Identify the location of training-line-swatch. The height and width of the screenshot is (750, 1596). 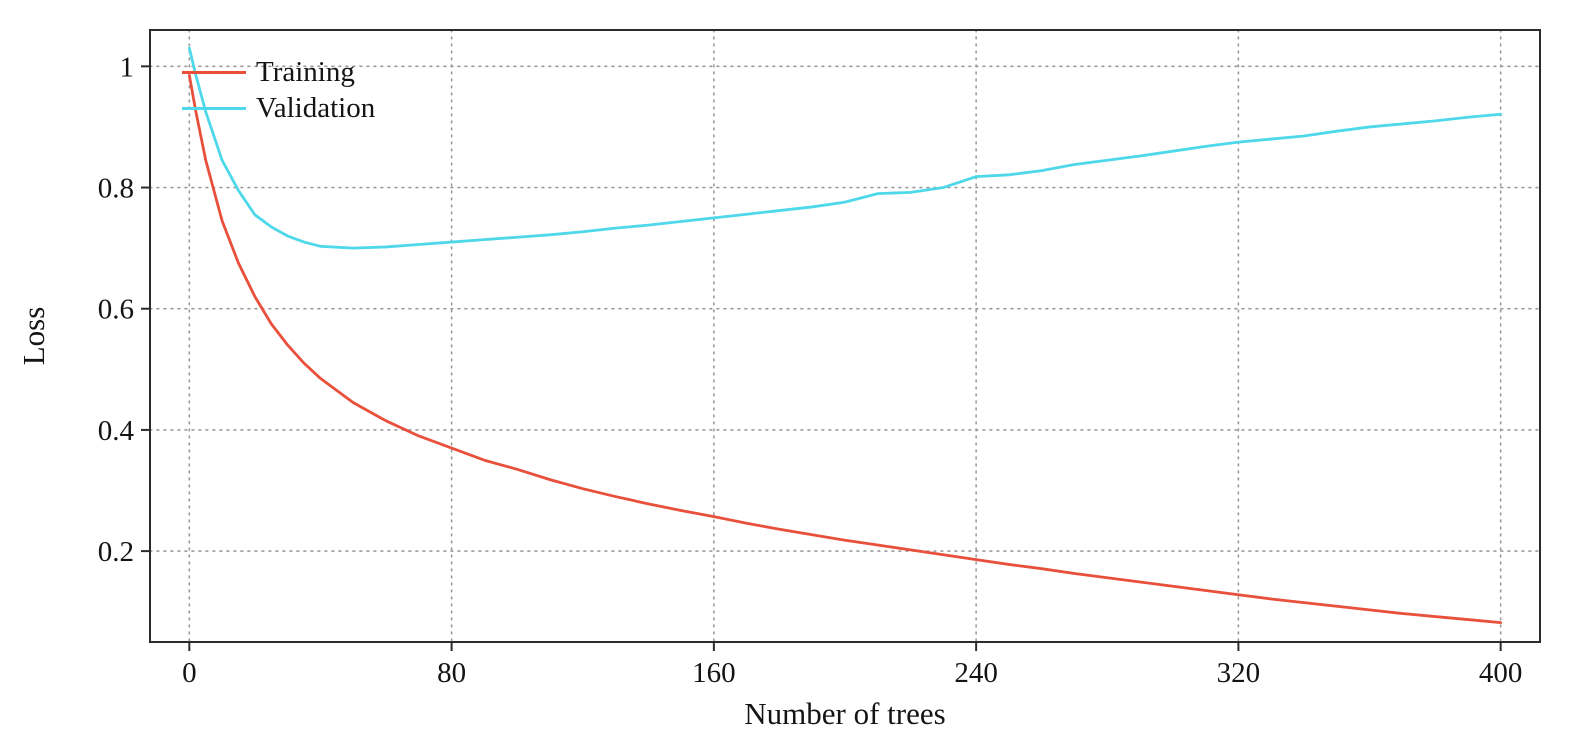
(214, 72).